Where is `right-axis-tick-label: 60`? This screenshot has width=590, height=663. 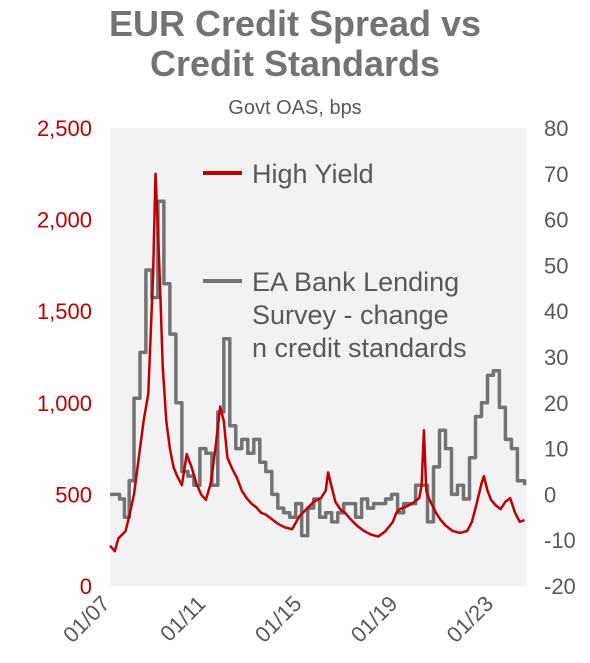
right-axis-tick-label: 60 is located at coordinates (556, 220).